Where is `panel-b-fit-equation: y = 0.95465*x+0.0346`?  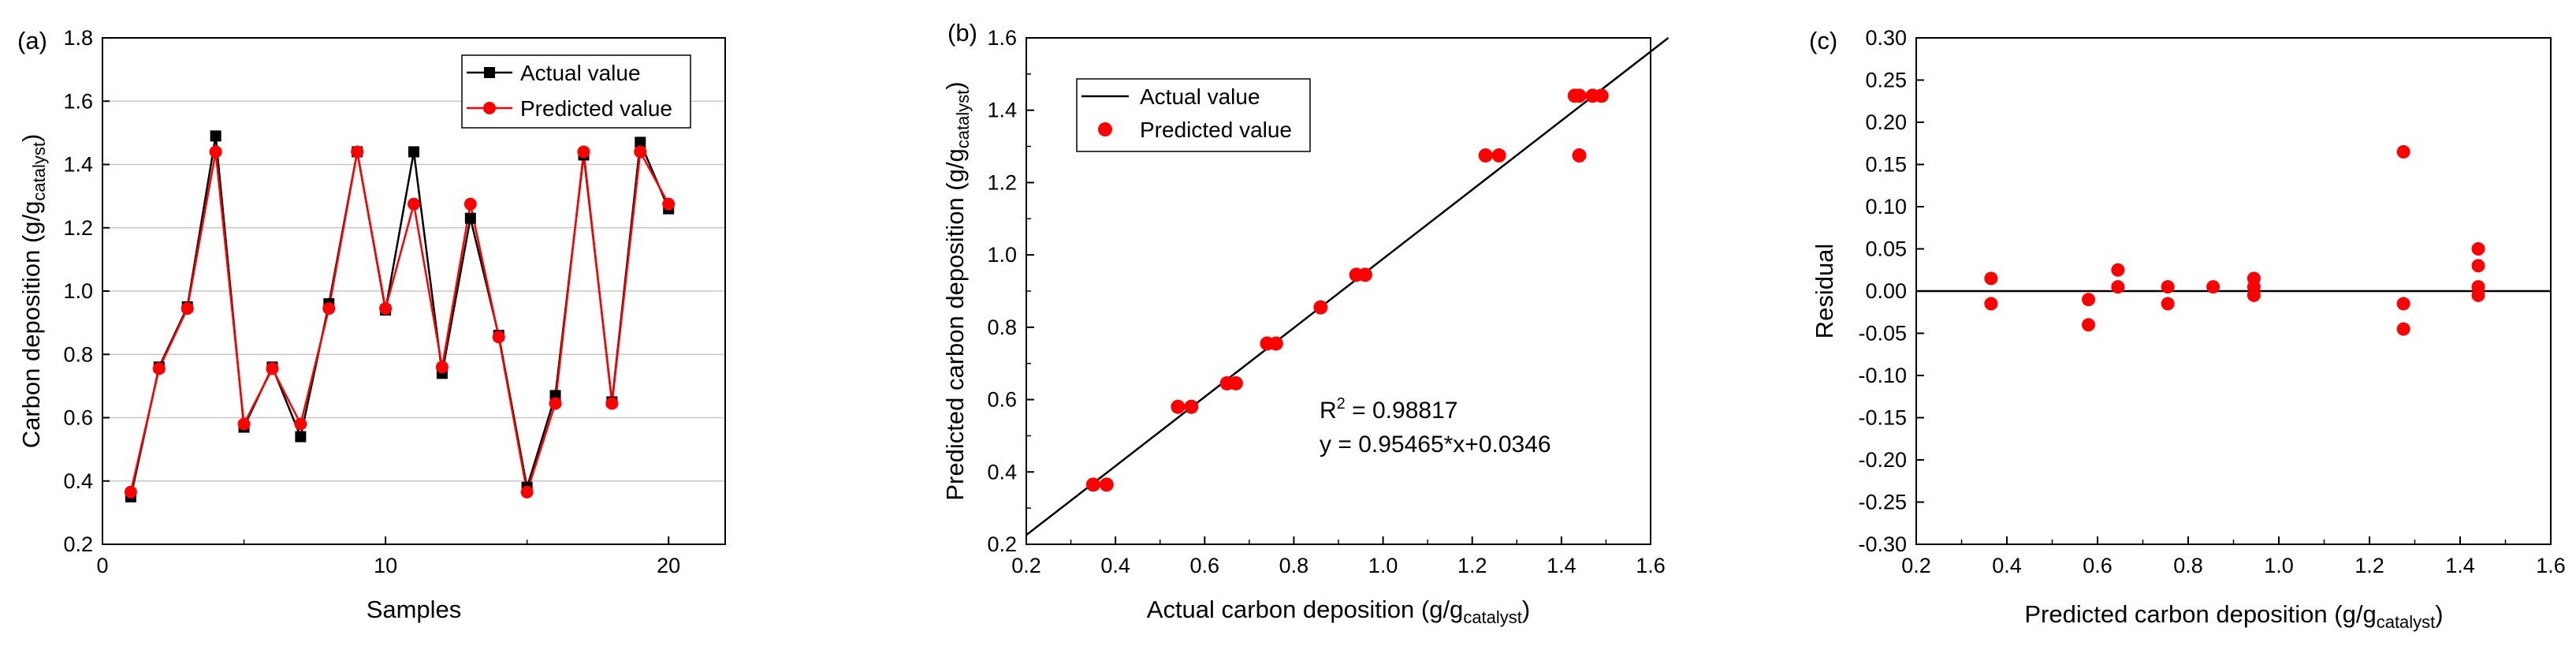 panel-b-fit-equation: y = 0.95465*x+0.0346 is located at coordinates (1435, 444).